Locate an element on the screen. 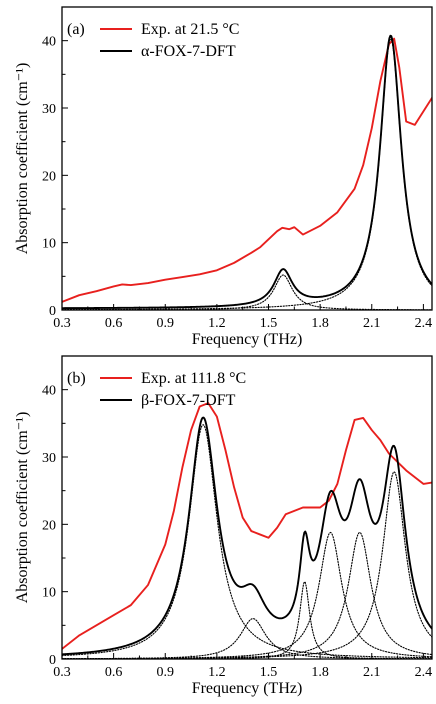 Image resolution: width=436 pixels, height=704 pixels. legend-label: α-FOX-7-DFT is located at coordinates (188, 51).